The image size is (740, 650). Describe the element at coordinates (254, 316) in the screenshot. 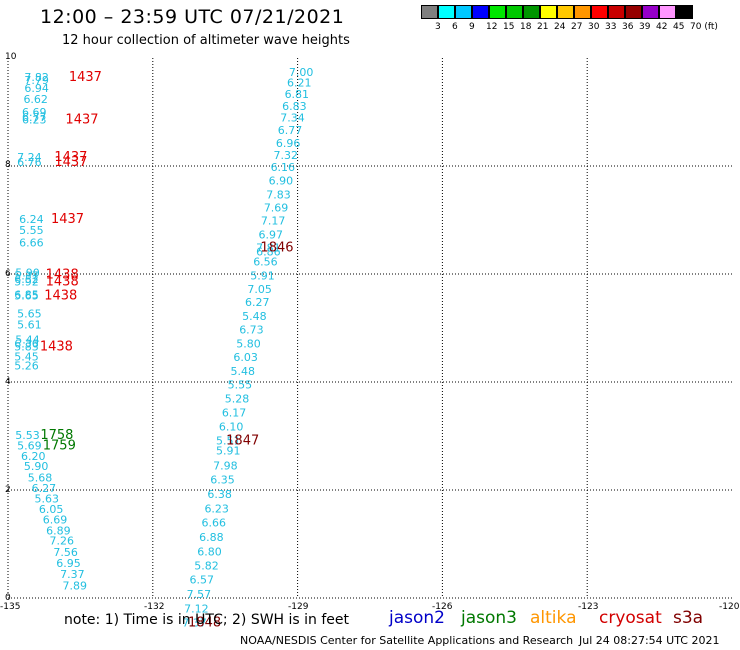

I see `wave-height-value: 5.48` at that location.